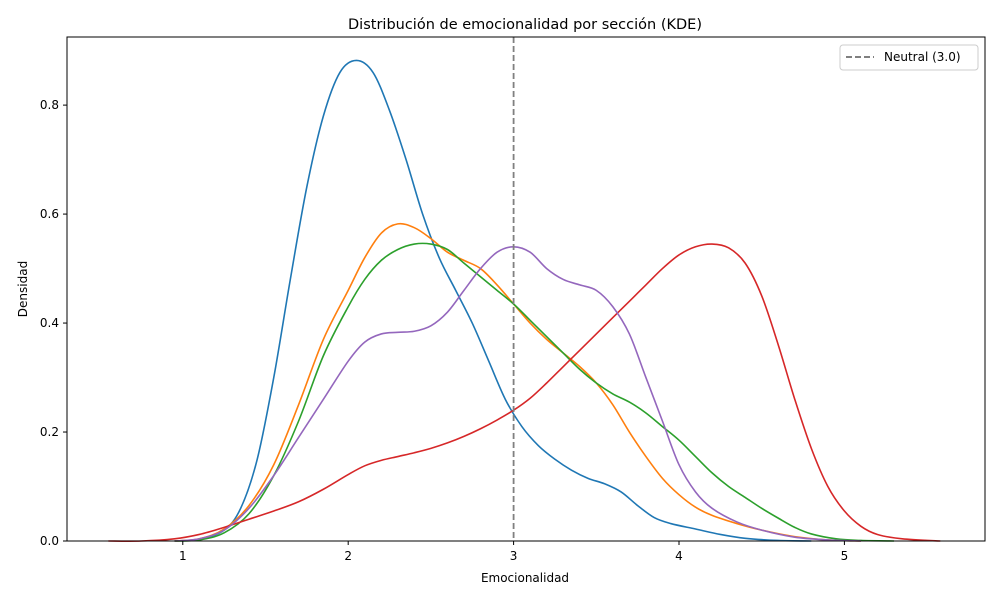 The width and height of the screenshot is (1000, 600). Describe the element at coordinates (348, 556) in the screenshot. I see `x-tick-label: 2` at that location.